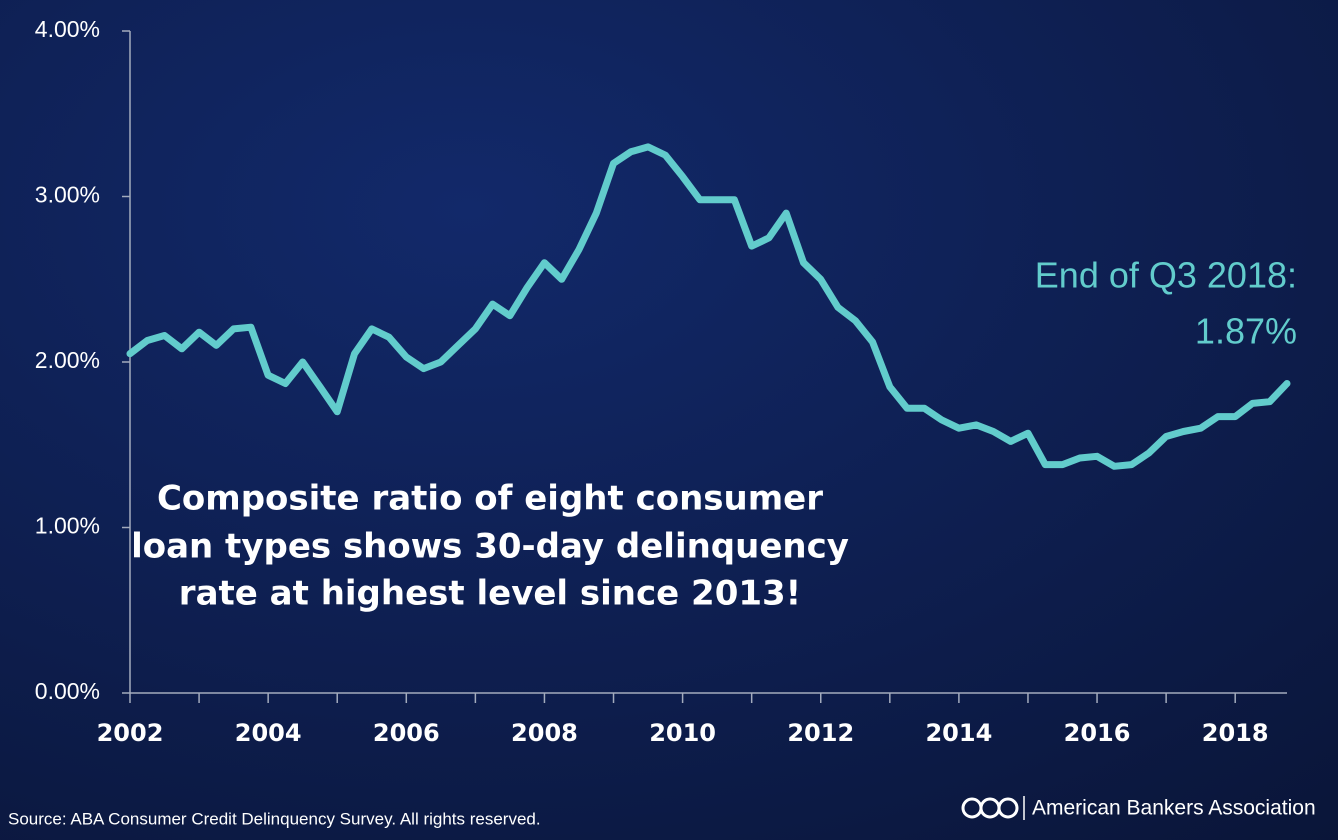 The image size is (1338, 840). Describe the element at coordinates (268, 733) in the screenshot. I see `x-tick-label: 2004` at that location.